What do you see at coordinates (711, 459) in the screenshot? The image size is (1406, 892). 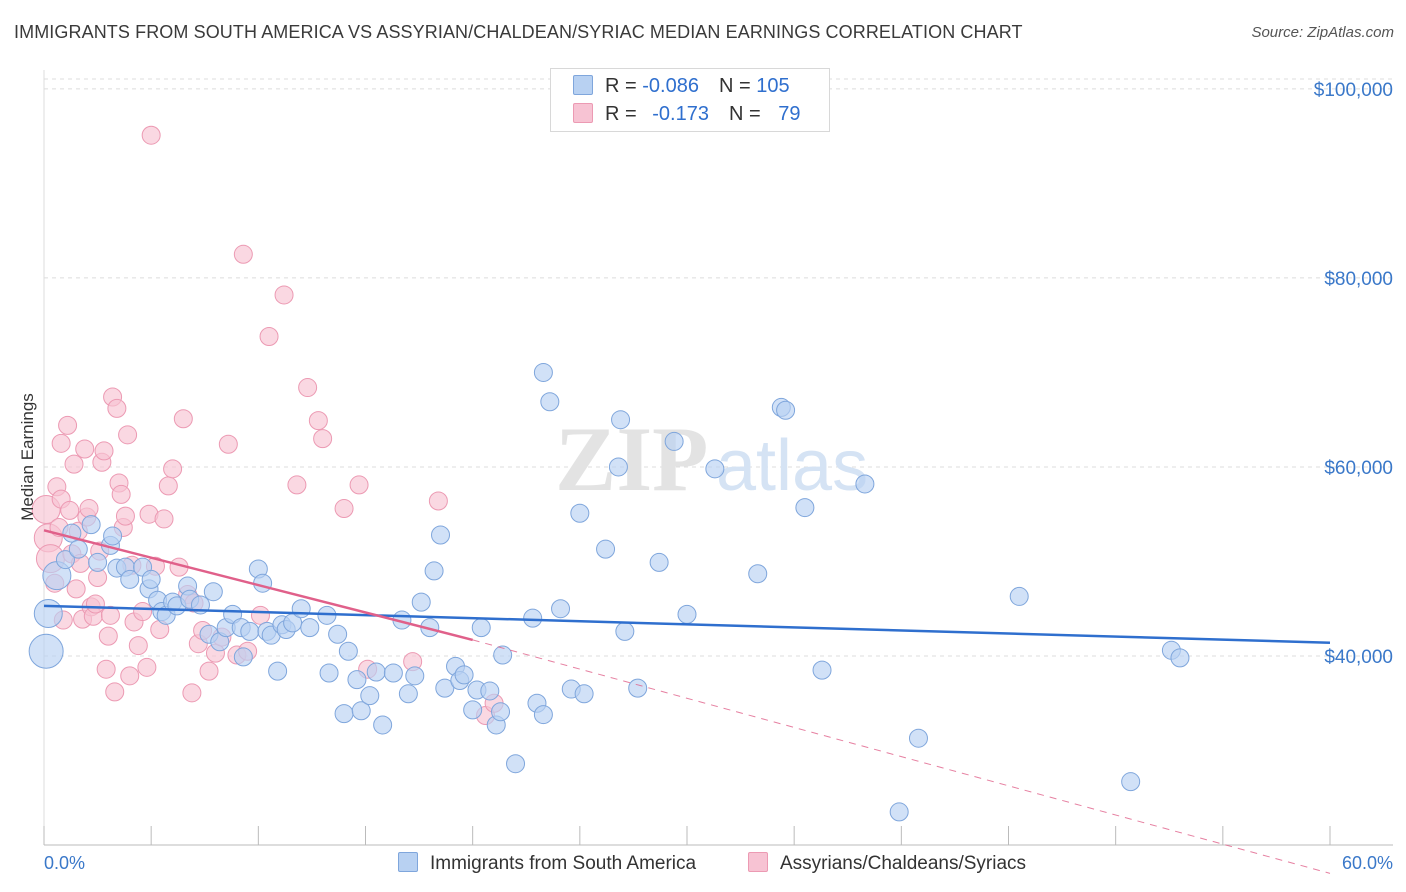 I see `watermark: ZIP atlas` at bounding box center [711, 459].